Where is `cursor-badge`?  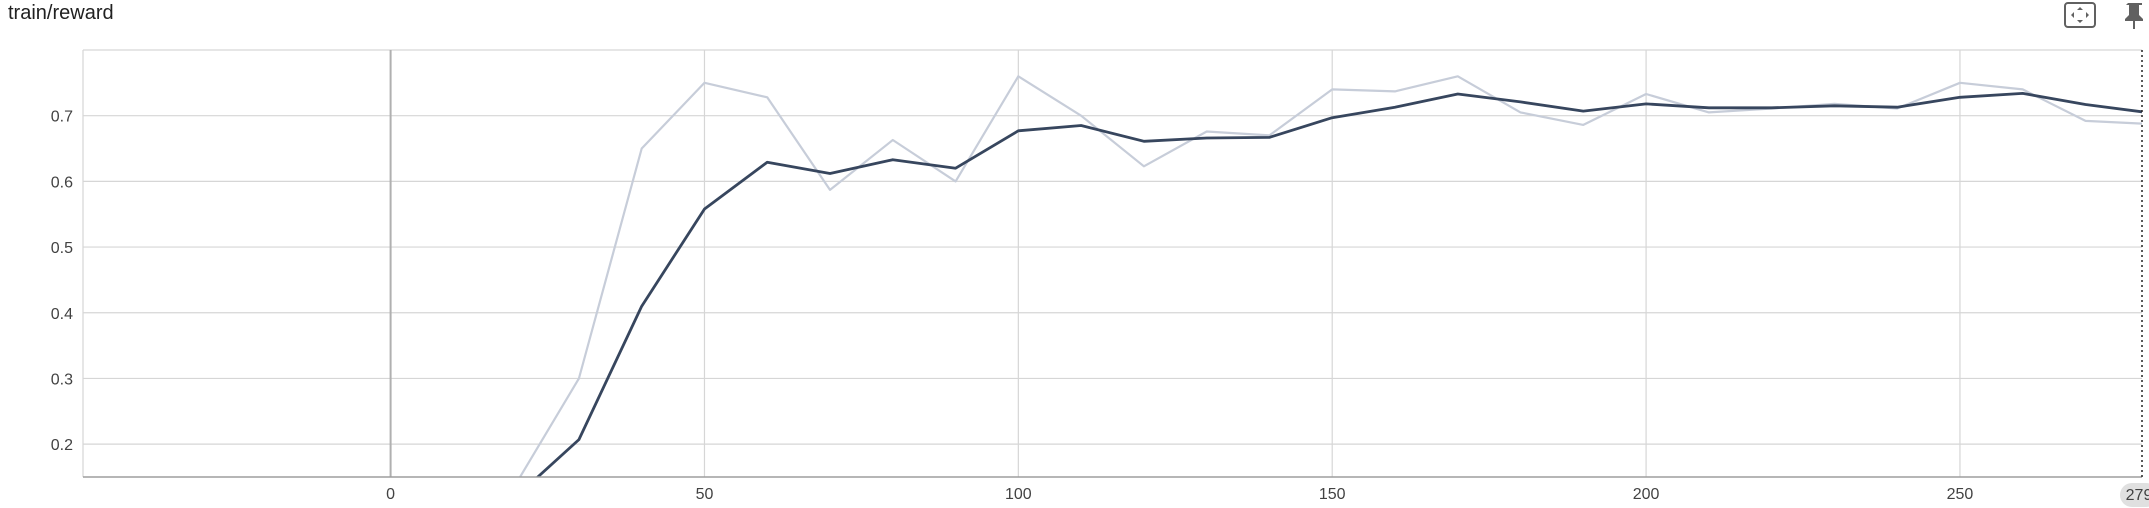 cursor-badge is located at coordinates (2134, 495).